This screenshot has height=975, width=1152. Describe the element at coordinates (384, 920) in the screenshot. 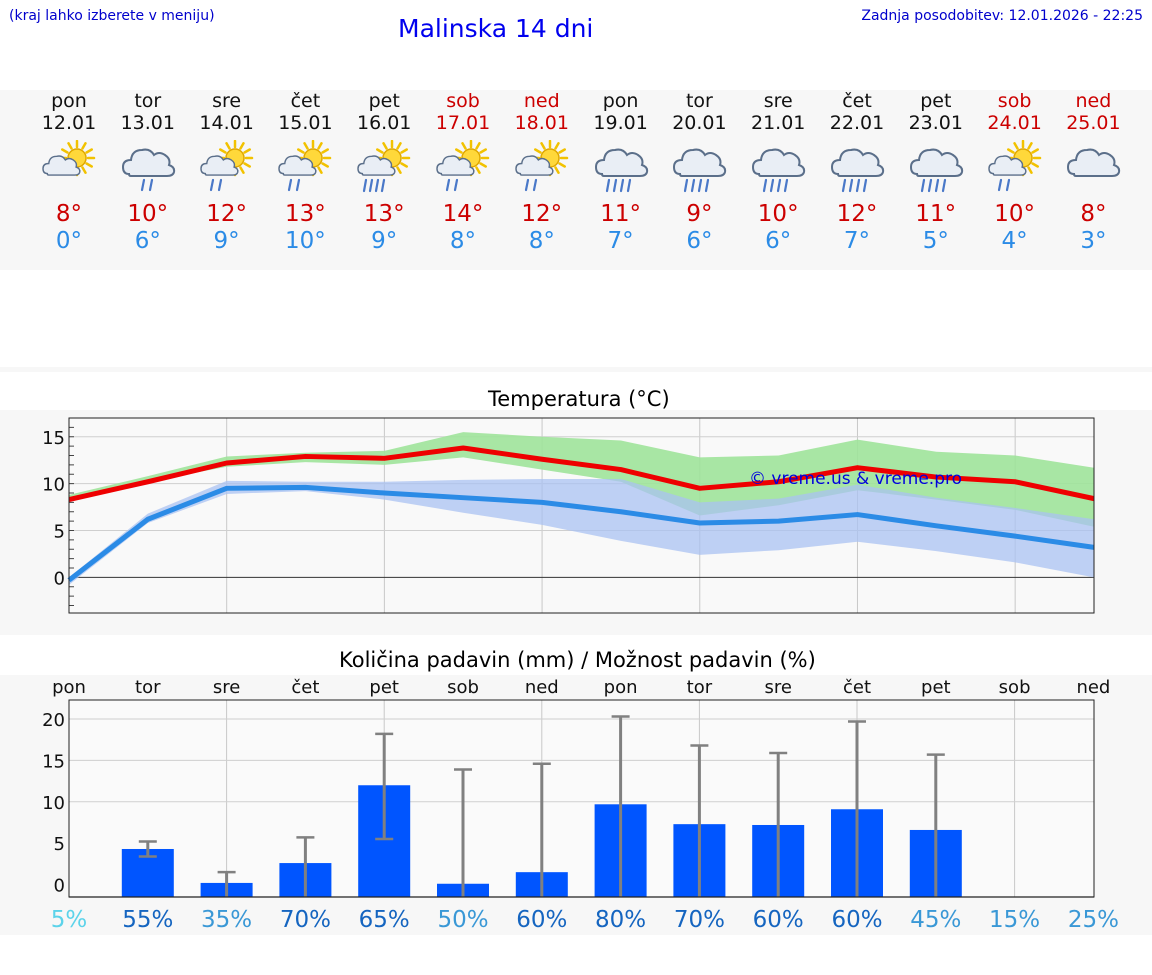

I see `precipitation-probability: 65%` at that location.